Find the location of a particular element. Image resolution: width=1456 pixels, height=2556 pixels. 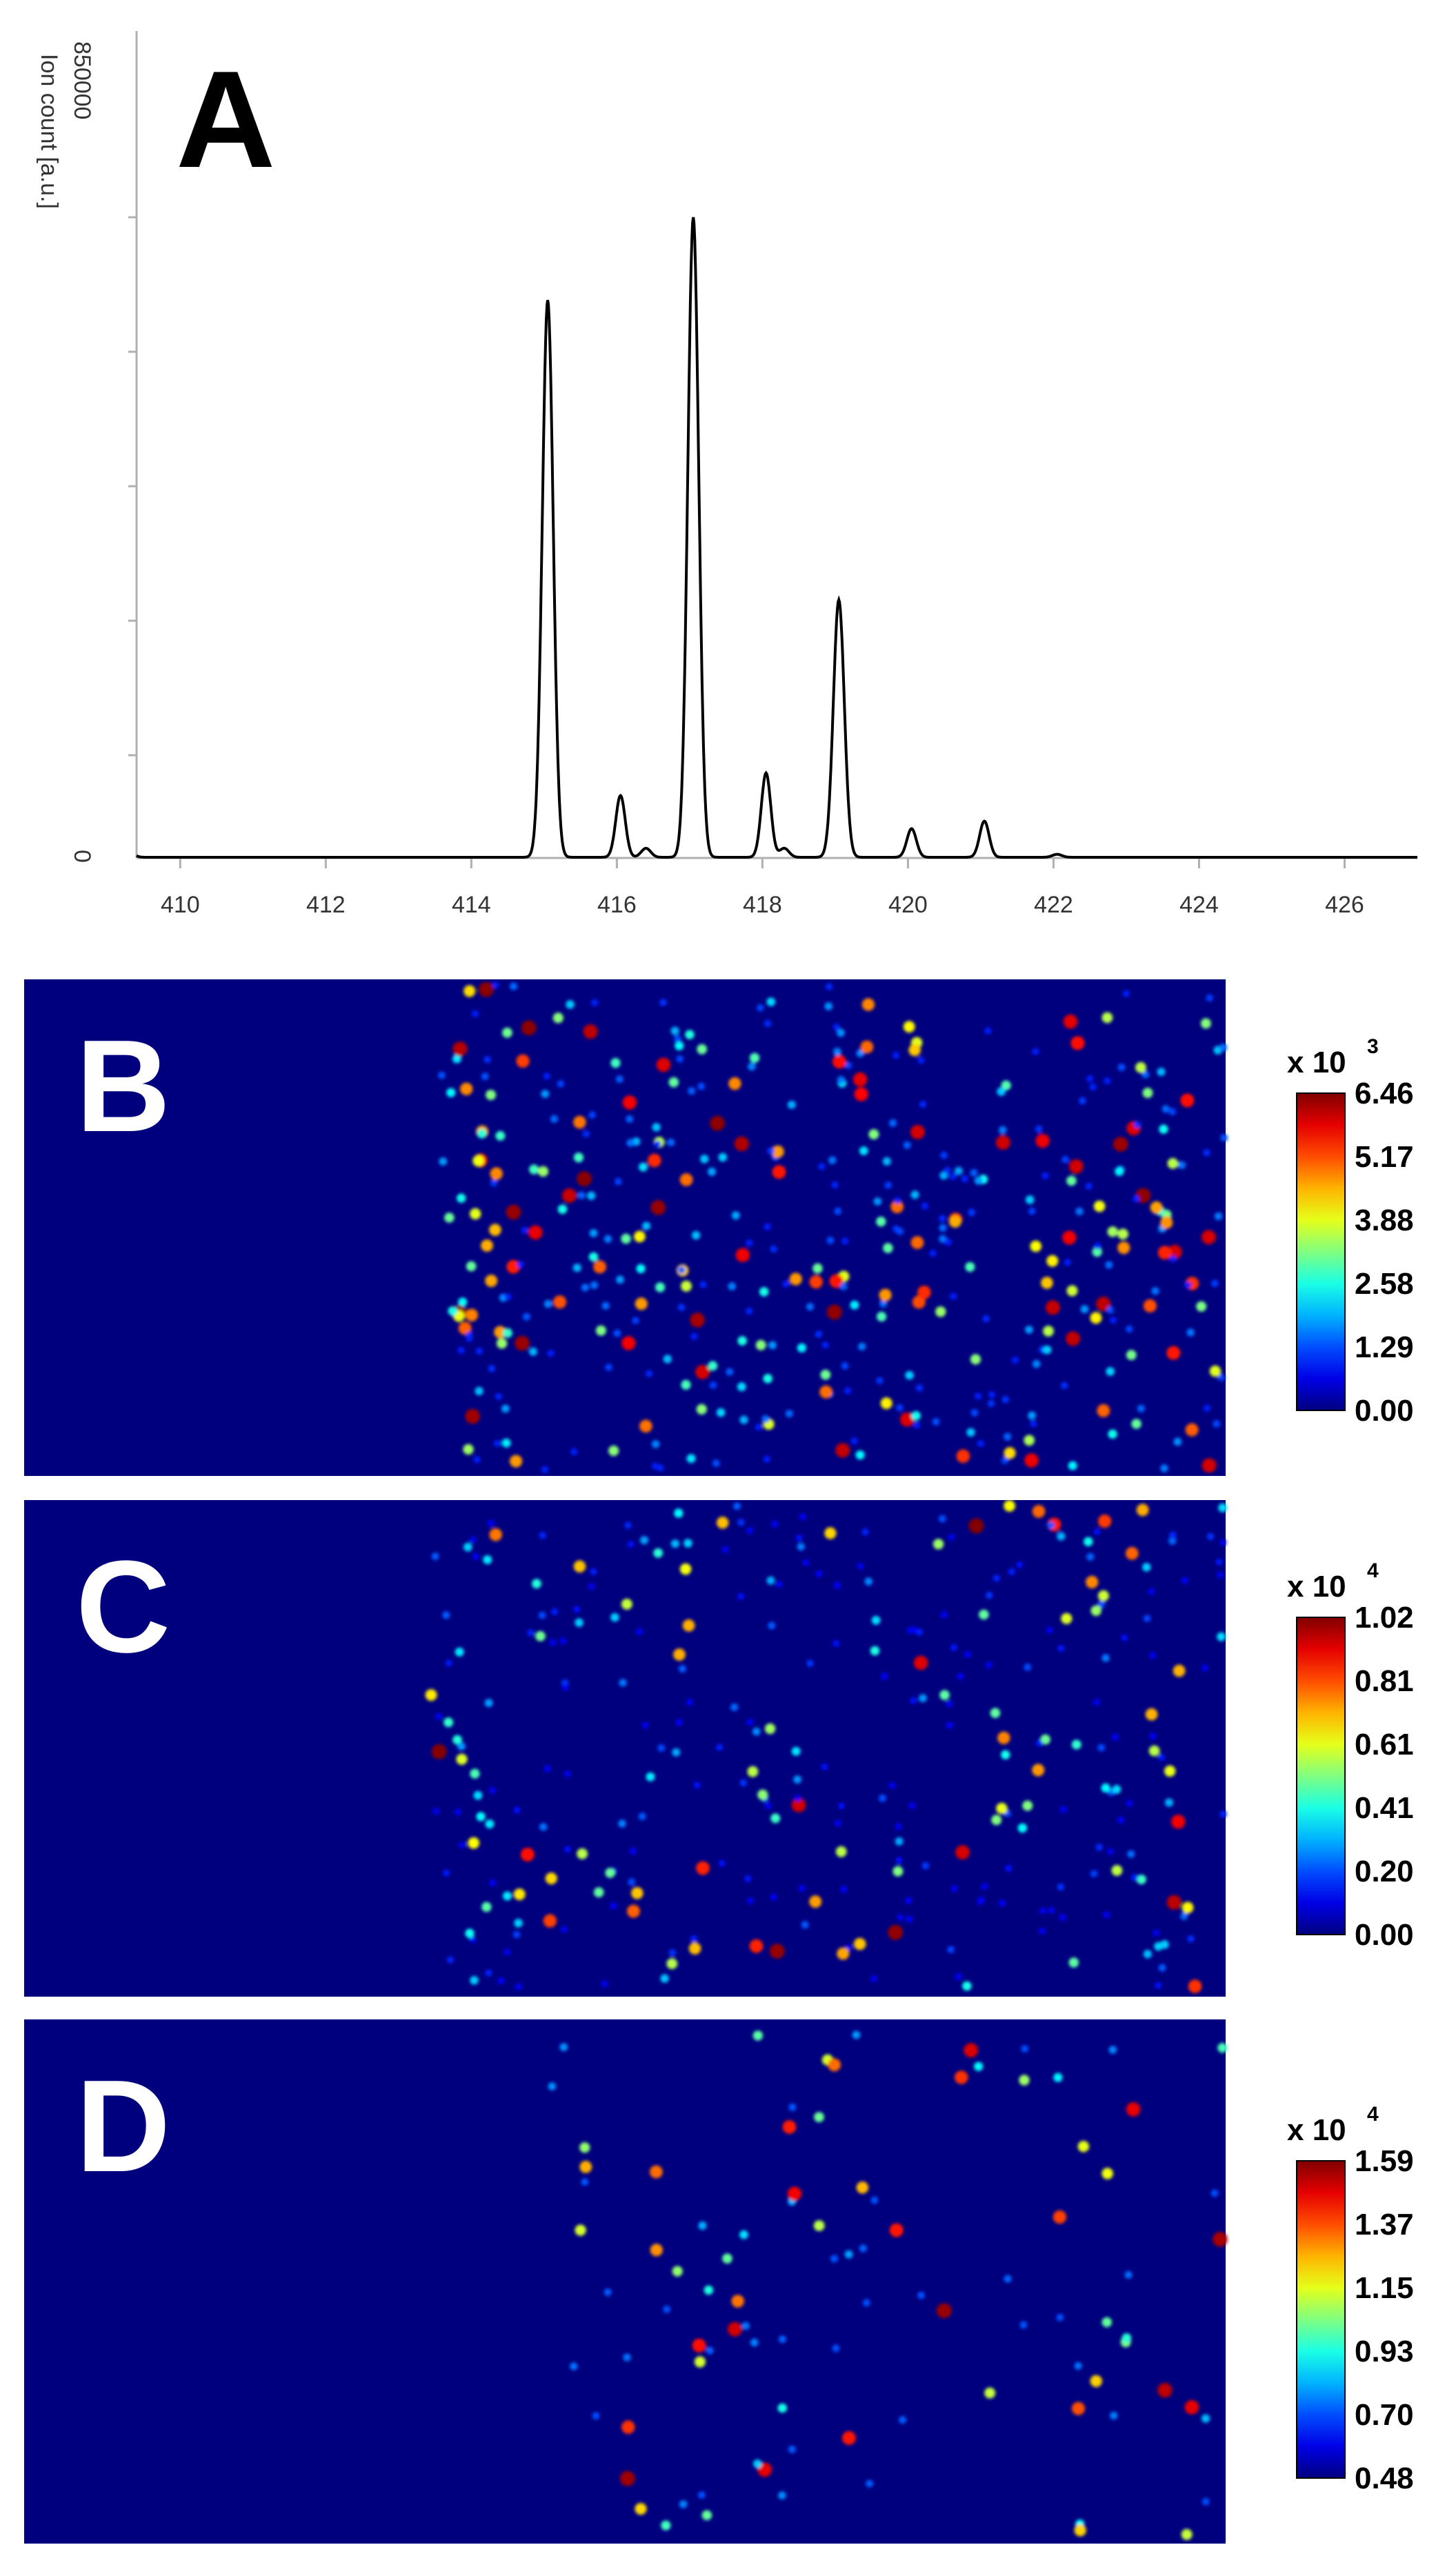

colorbar-tick-label: 3.88 is located at coordinates (1384, 1220).